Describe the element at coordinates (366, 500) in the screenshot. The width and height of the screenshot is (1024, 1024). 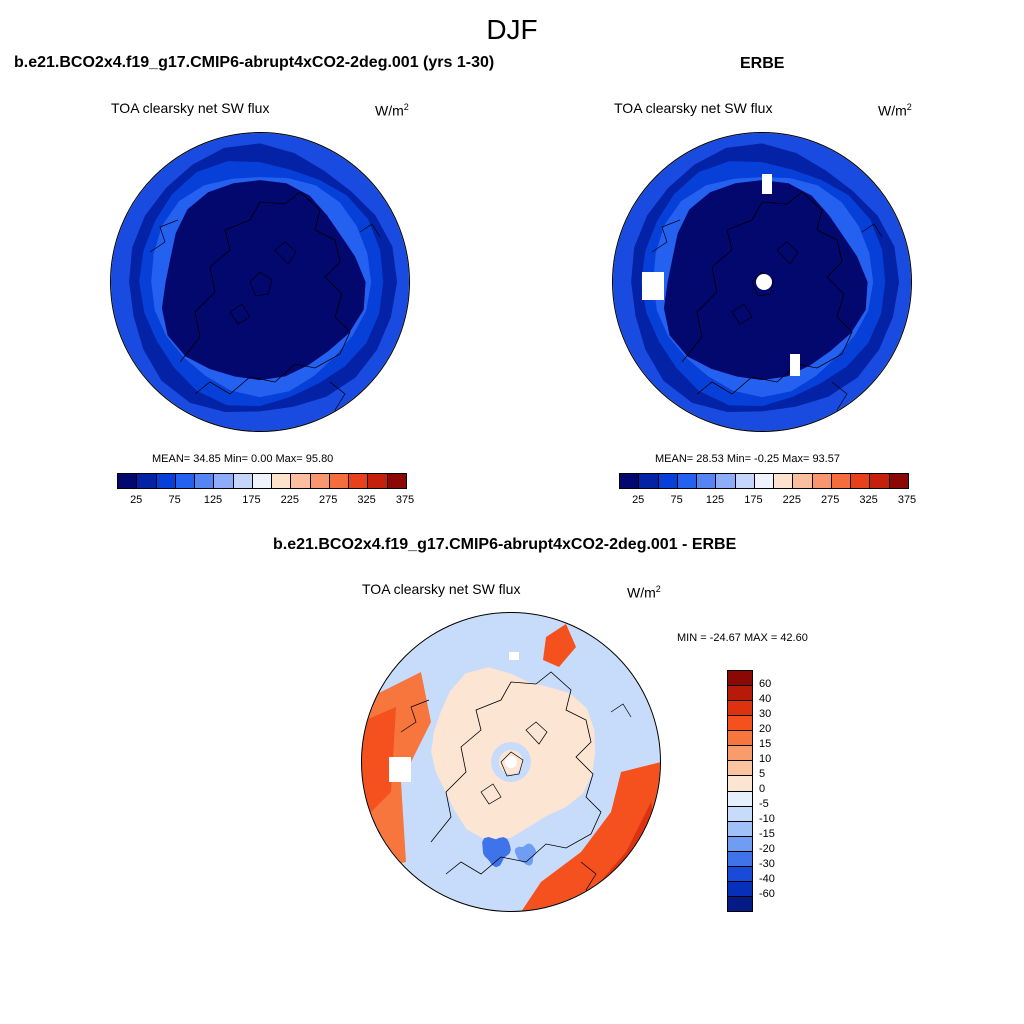
I see `model-colorbar-tick-label: 325` at that location.